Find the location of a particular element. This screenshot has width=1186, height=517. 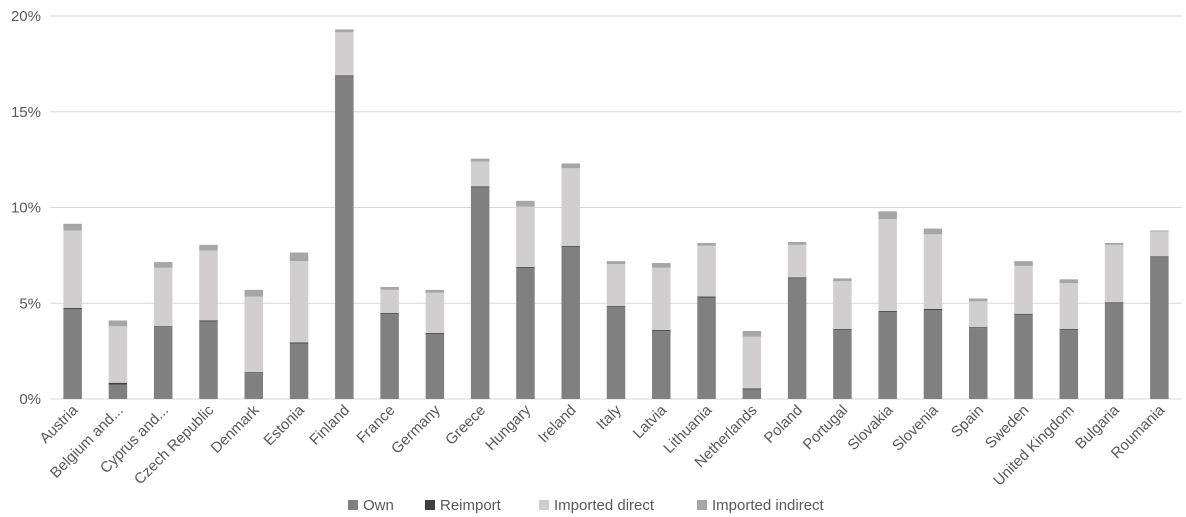

category-label: Slovakia is located at coordinates (870, 427).